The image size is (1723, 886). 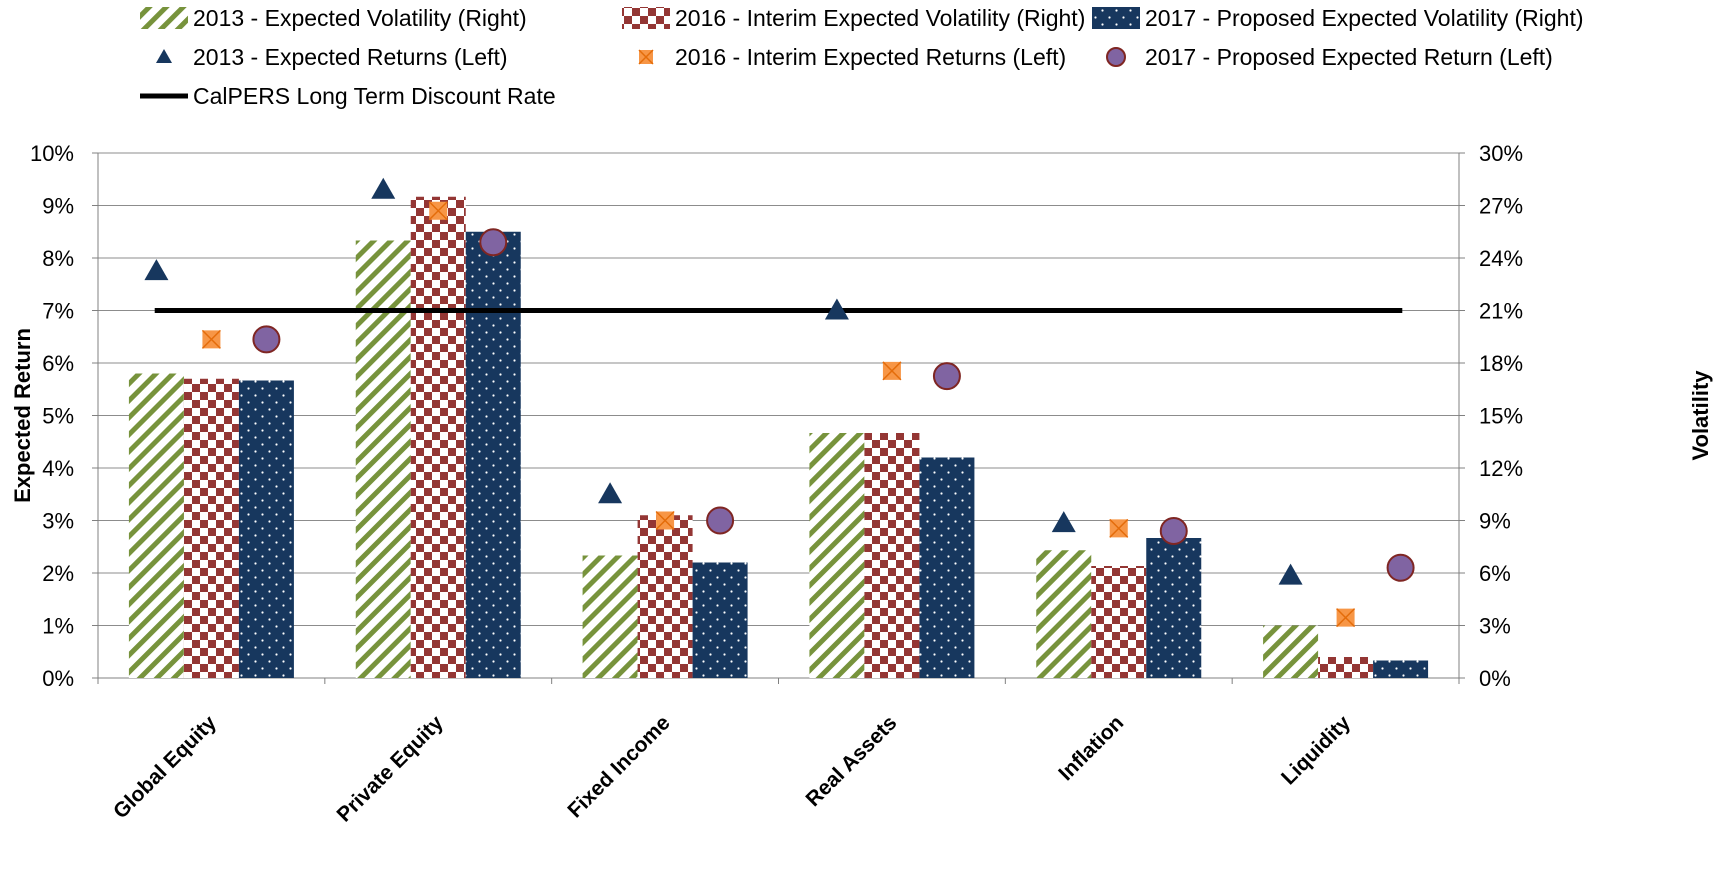 What do you see at coordinates (58, 626) in the screenshot?
I see `left-axis-tick-label: 1%` at bounding box center [58, 626].